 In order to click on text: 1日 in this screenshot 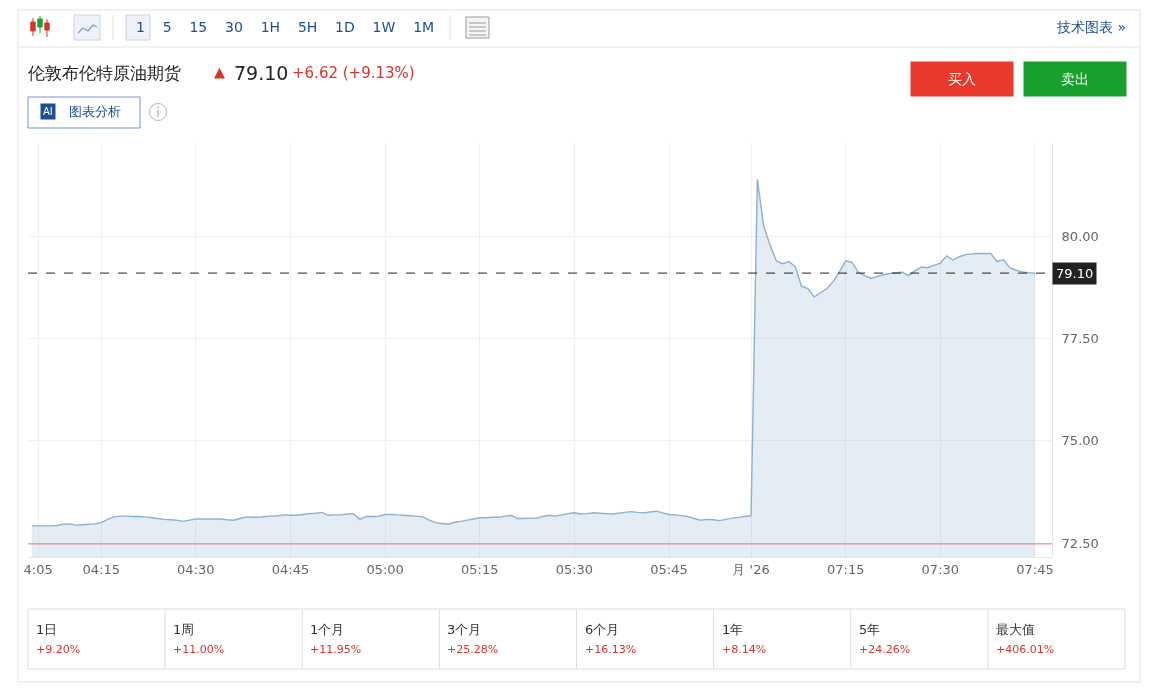, I will do `click(47, 629)`.